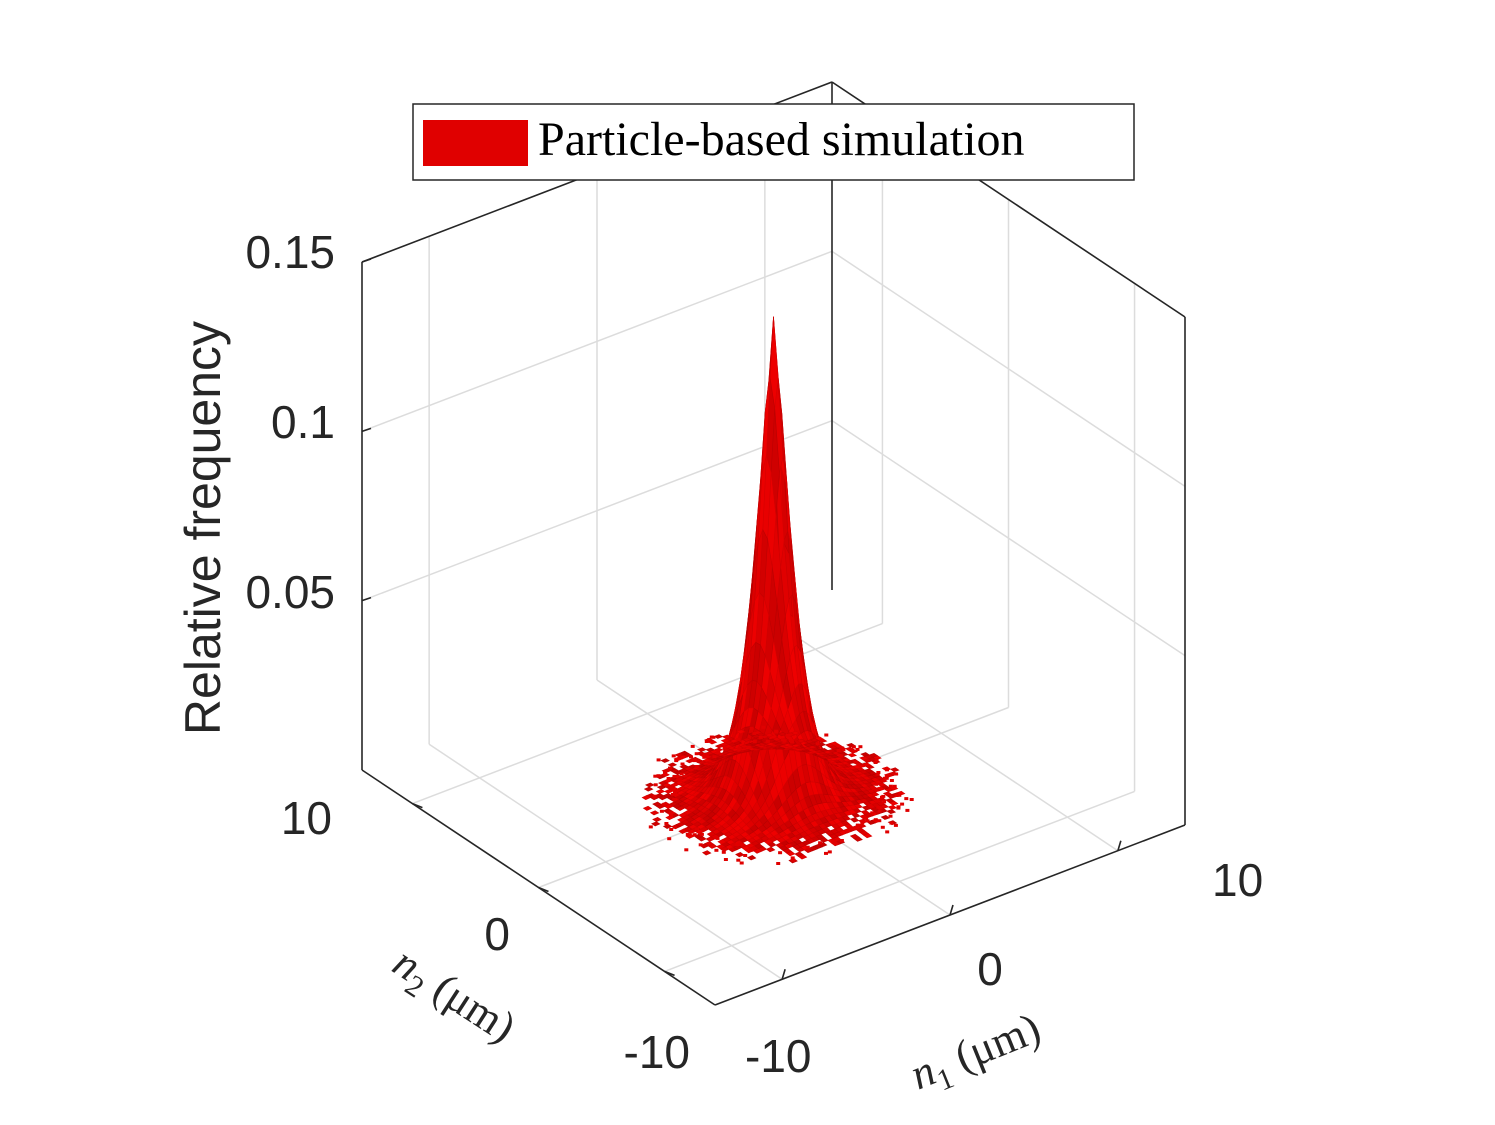 This screenshot has width=1495, height=1125. I want to click on z-axis-label: Relative frequency, so click(203, 528).